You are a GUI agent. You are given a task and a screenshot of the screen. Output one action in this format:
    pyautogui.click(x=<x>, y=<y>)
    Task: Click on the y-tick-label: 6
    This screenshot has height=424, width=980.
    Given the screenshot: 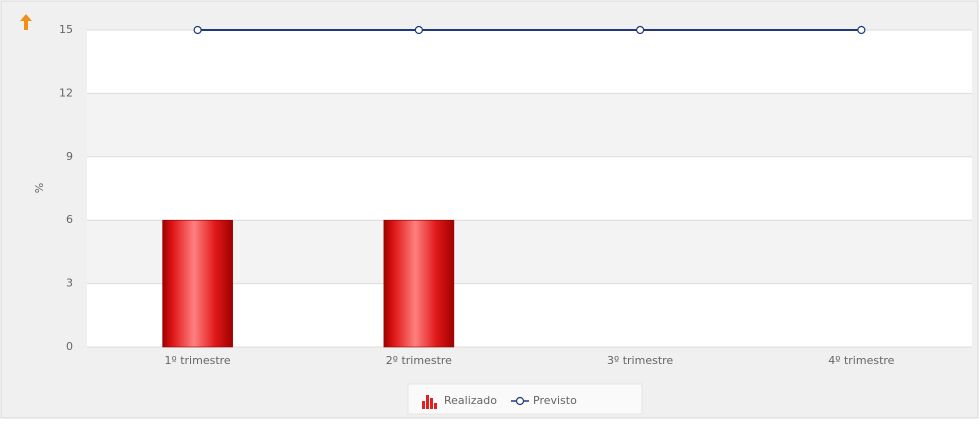 What is the action you would take?
    pyautogui.click(x=69, y=219)
    